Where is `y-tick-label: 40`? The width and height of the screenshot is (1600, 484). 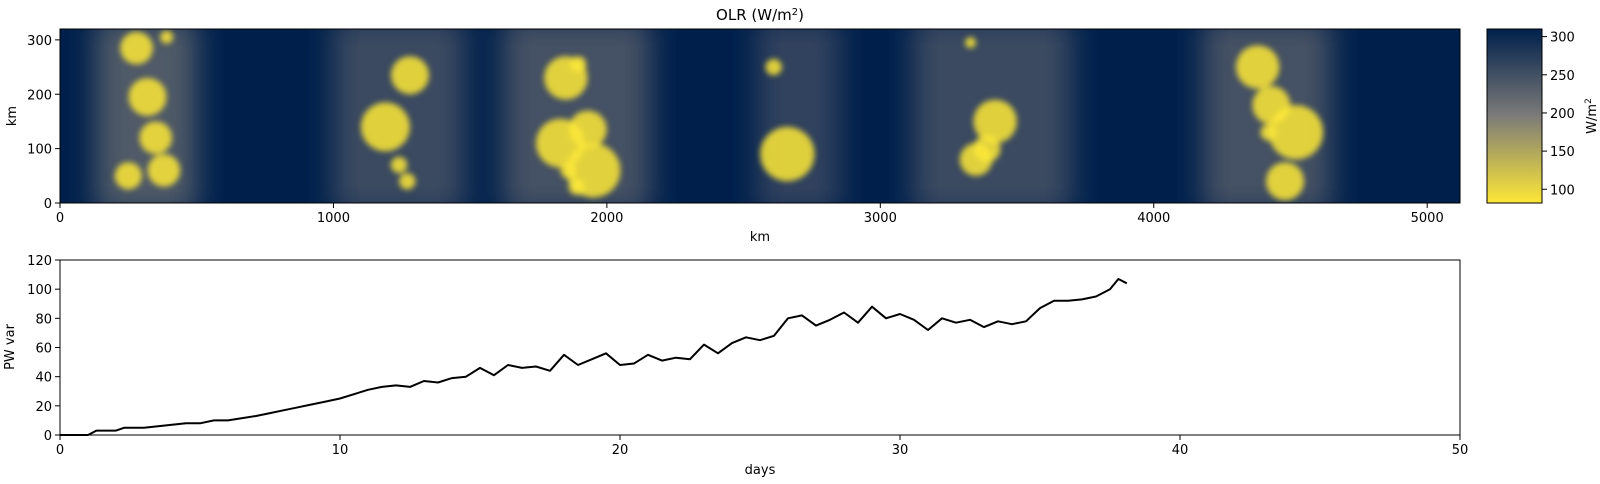 y-tick-label: 40 is located at coordinates (43, 378).